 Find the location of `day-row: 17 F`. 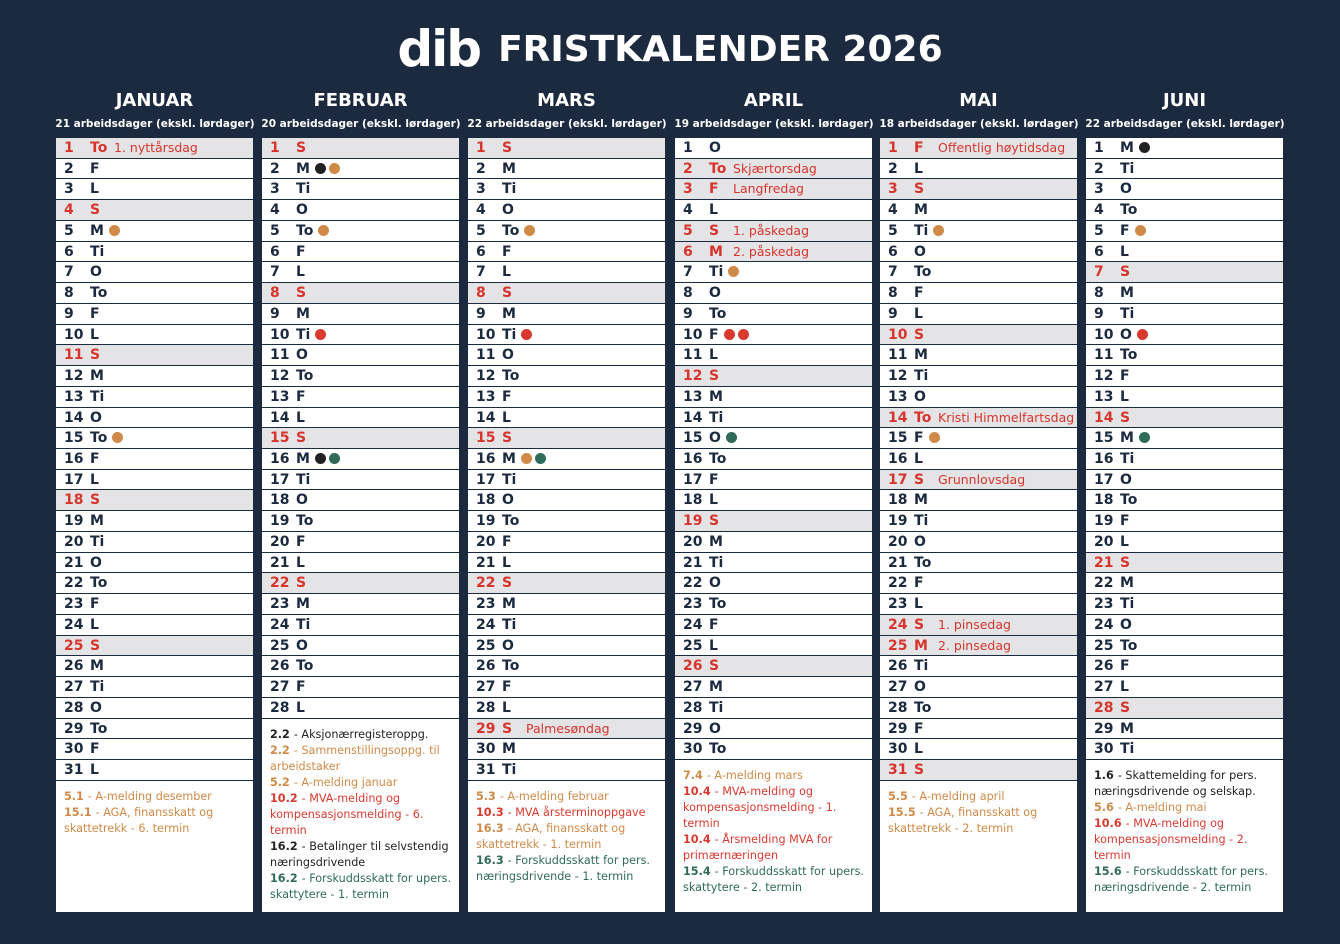

day-row: 17 F is located at coordinates (773, 480).